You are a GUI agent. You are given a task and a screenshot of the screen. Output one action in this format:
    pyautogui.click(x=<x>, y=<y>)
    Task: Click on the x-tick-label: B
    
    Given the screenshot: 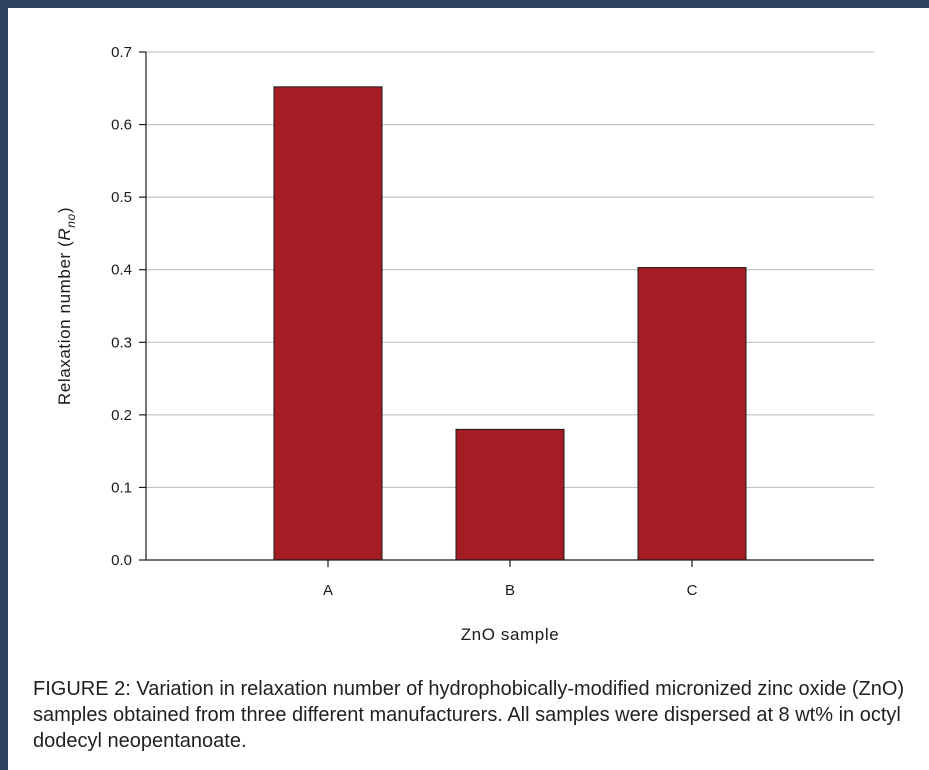 What is the action you would take?
    pyautogui.click(x=510, y=590)
    